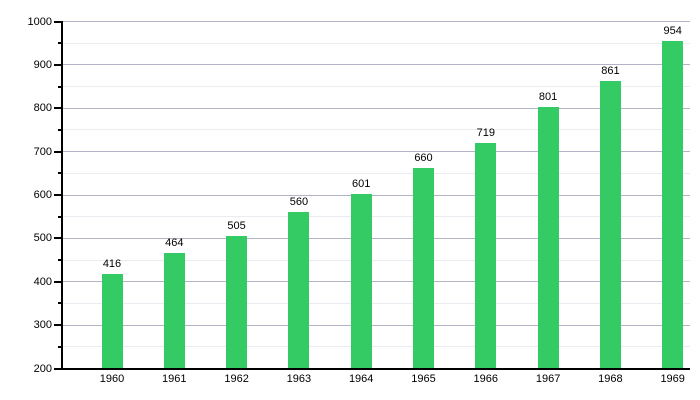 This screenshot has width=700, height=400. What do you see at coordinates (42, 108) in the screenshot?
I see `y-axis-label: 800` at bounding box center [42, 108].